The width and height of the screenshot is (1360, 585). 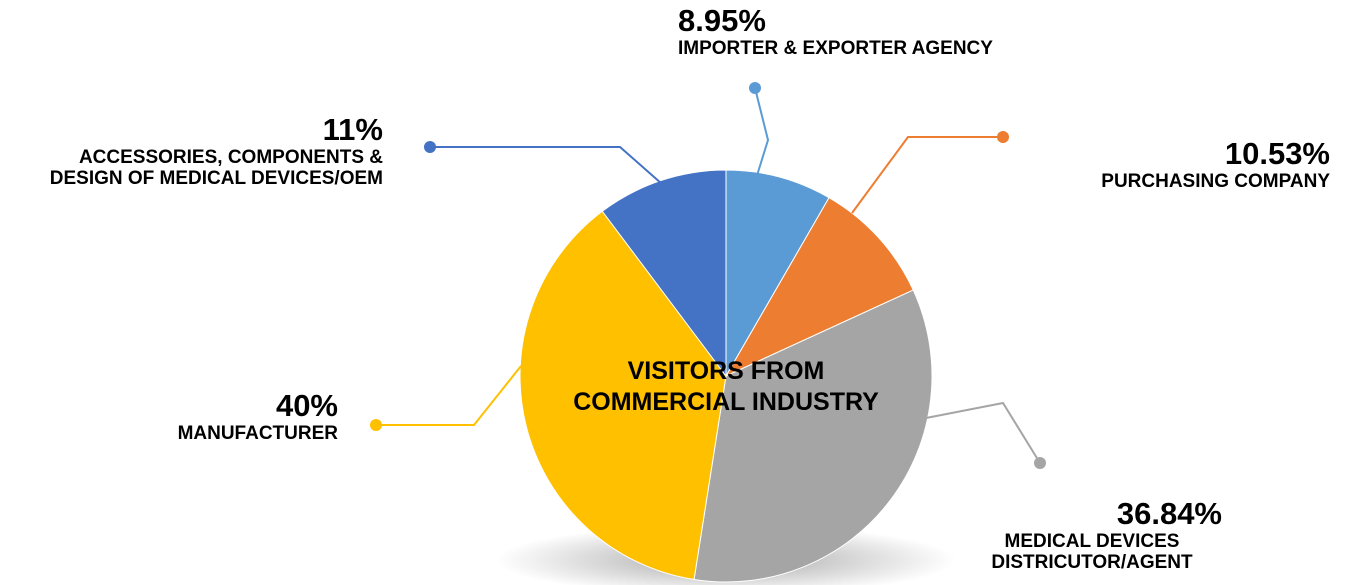 What do you see at coordinates (726, 386) in the screenshot?
I see `chart-title: VISITORS FROM COMMERCIAL INDUSTRY` at bounding box center [726, 386].